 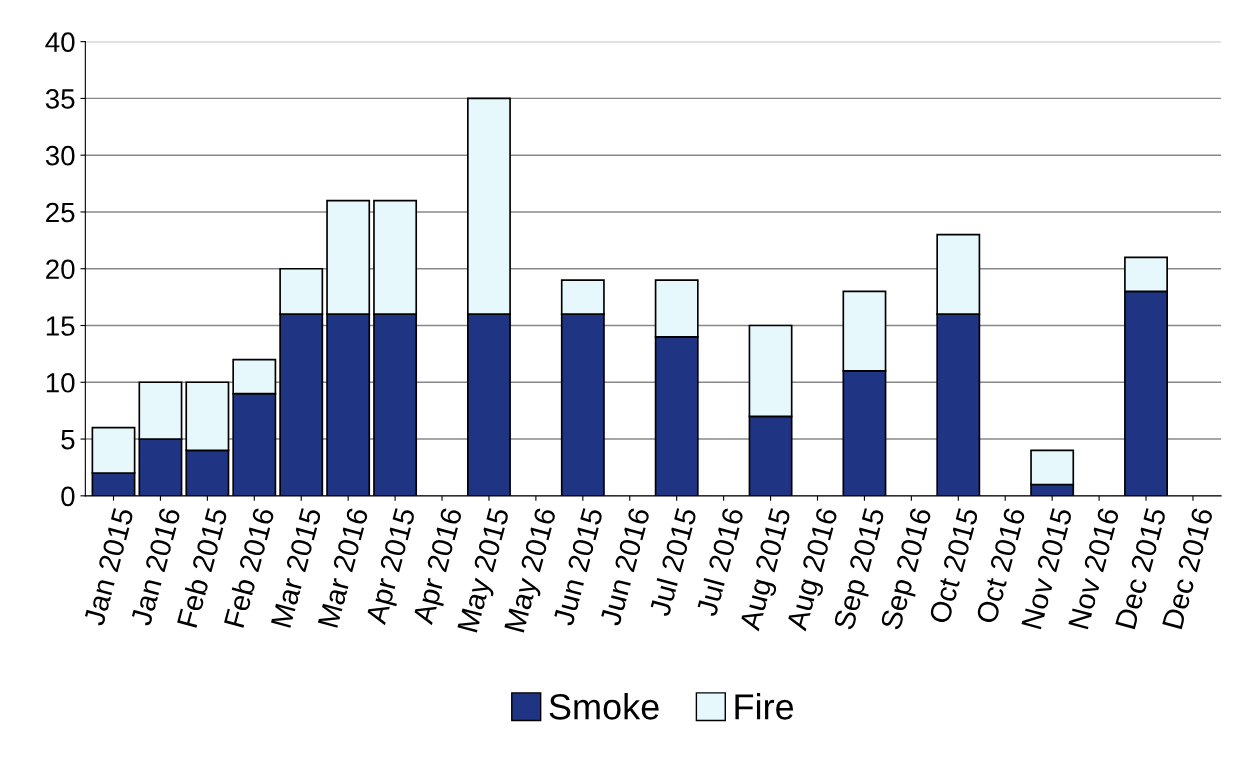 What do you see at coordinates (60, 155) in the screenshot?
I see `y-tick-label: 30` at bounding box center [60, 155].